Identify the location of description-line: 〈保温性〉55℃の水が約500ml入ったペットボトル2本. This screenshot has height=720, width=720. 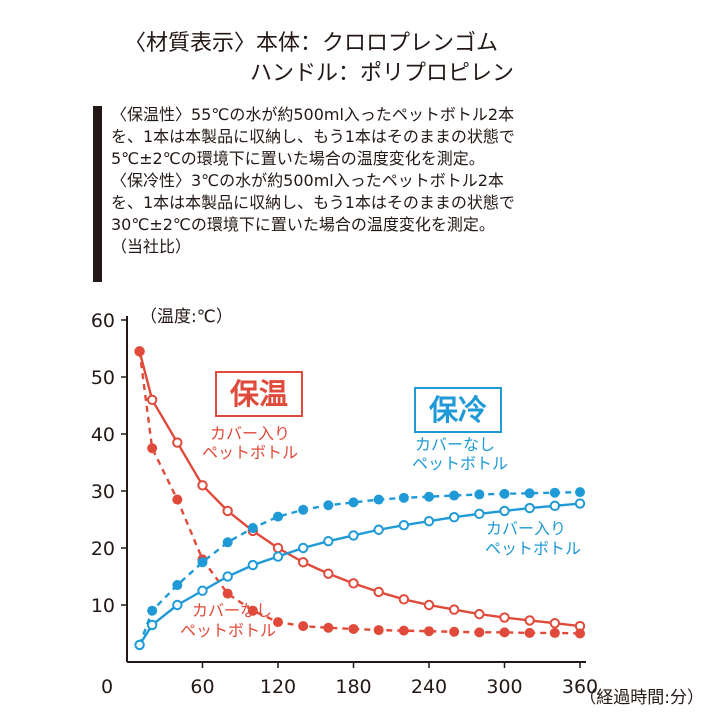
(313, 114).